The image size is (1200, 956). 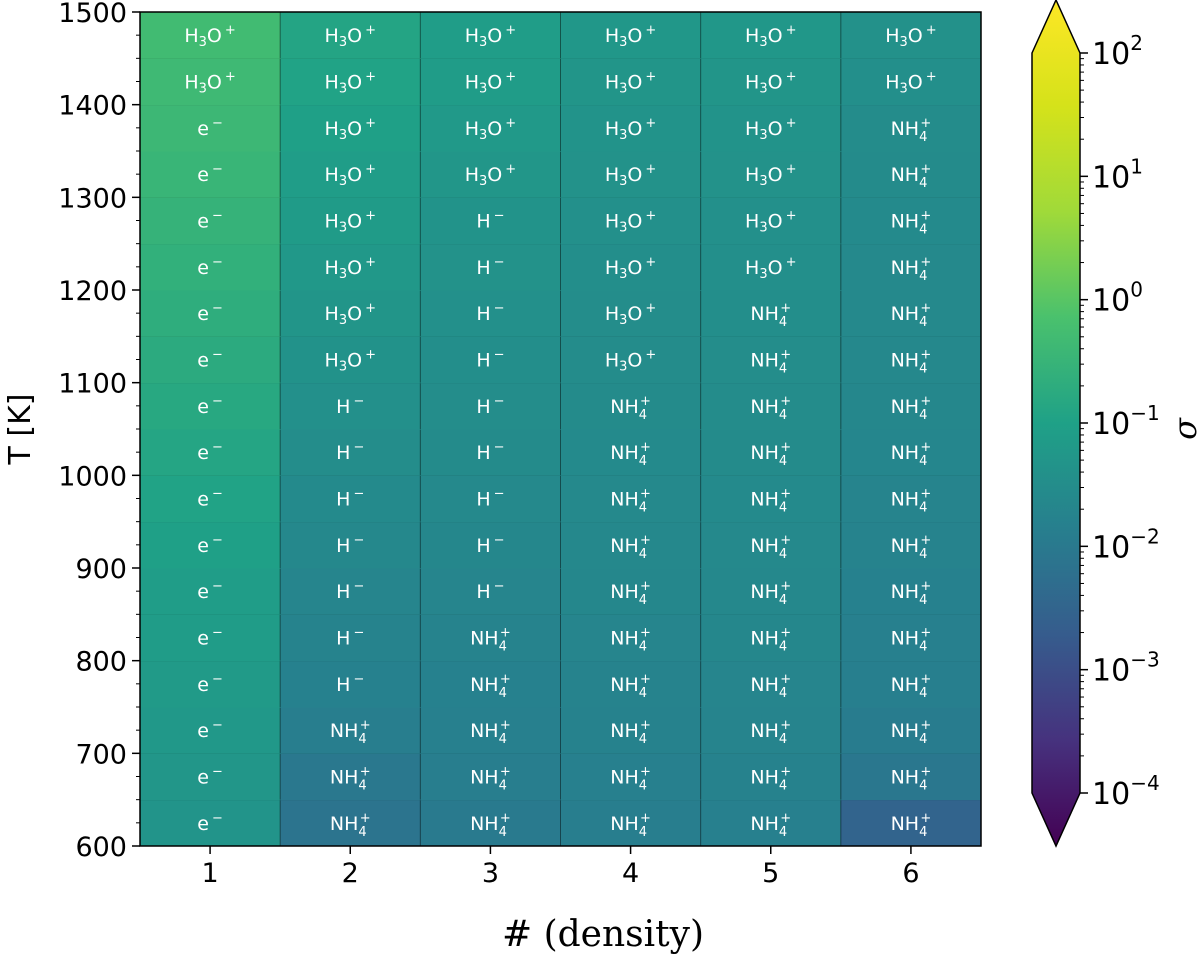 What do you see at coordinates (1117, 51) in the screenshot?
I see `colorbar-tick-label: 10²` at bounding box center [1117, 51].